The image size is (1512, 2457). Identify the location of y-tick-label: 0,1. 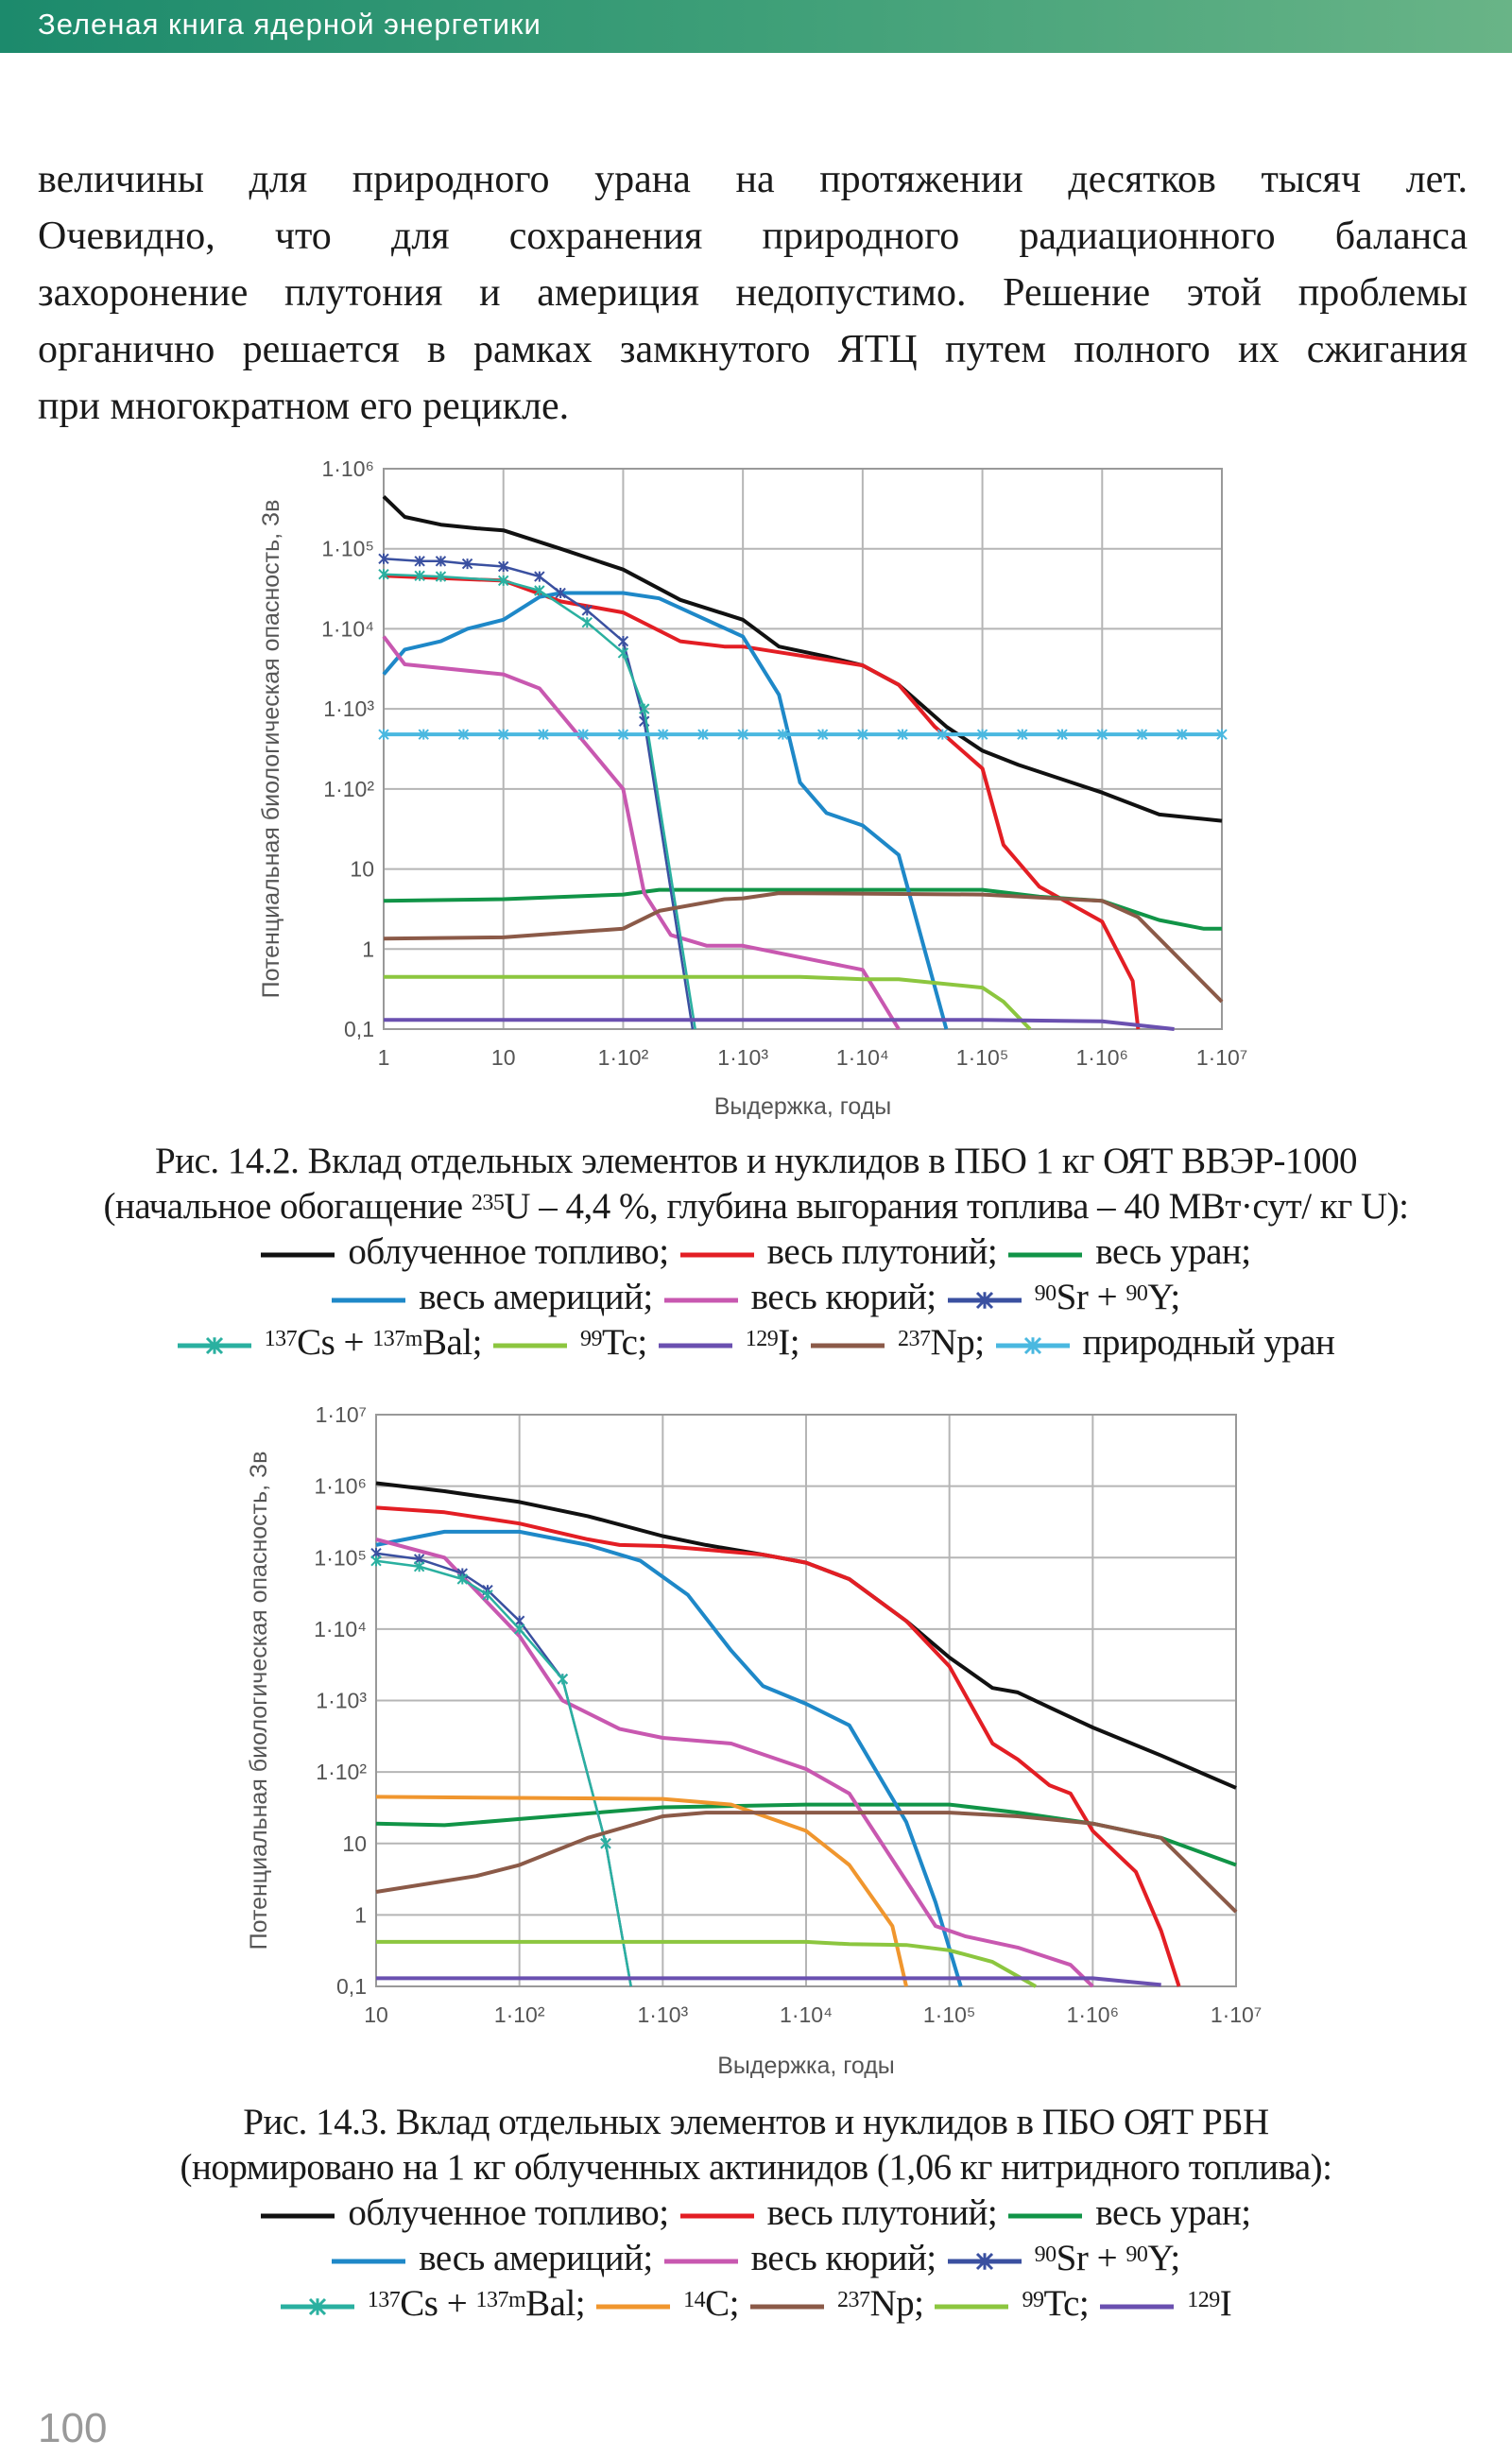
(359, 1029).